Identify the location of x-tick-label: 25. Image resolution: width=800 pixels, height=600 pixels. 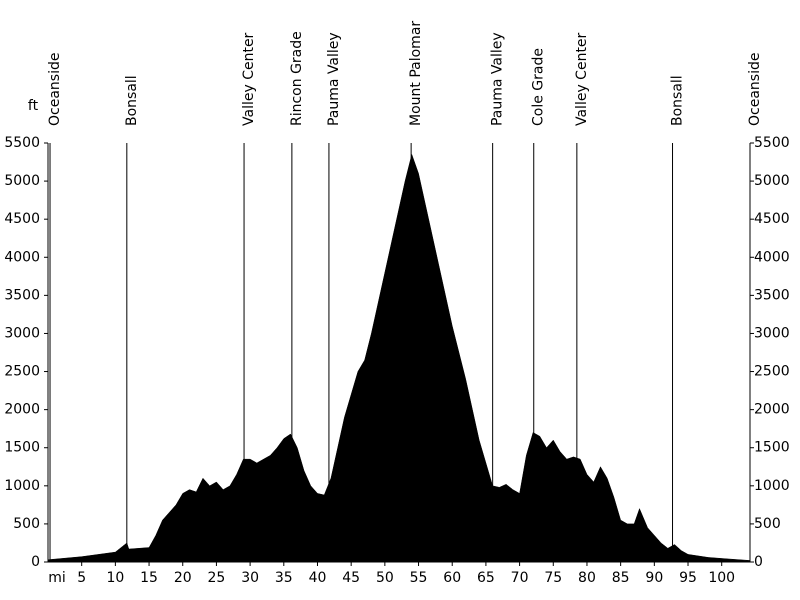
(217, 578).